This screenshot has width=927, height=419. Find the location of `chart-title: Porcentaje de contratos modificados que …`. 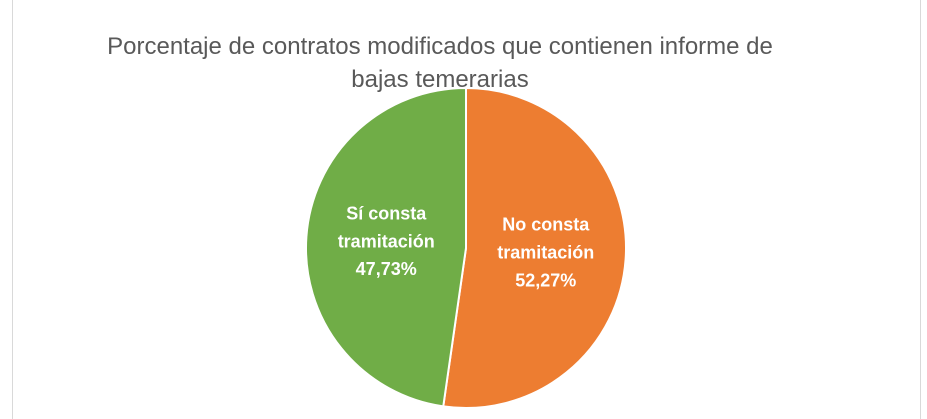

chart-title: Porcentaje de contratos modificados que … is located at coordinates (440, 63).